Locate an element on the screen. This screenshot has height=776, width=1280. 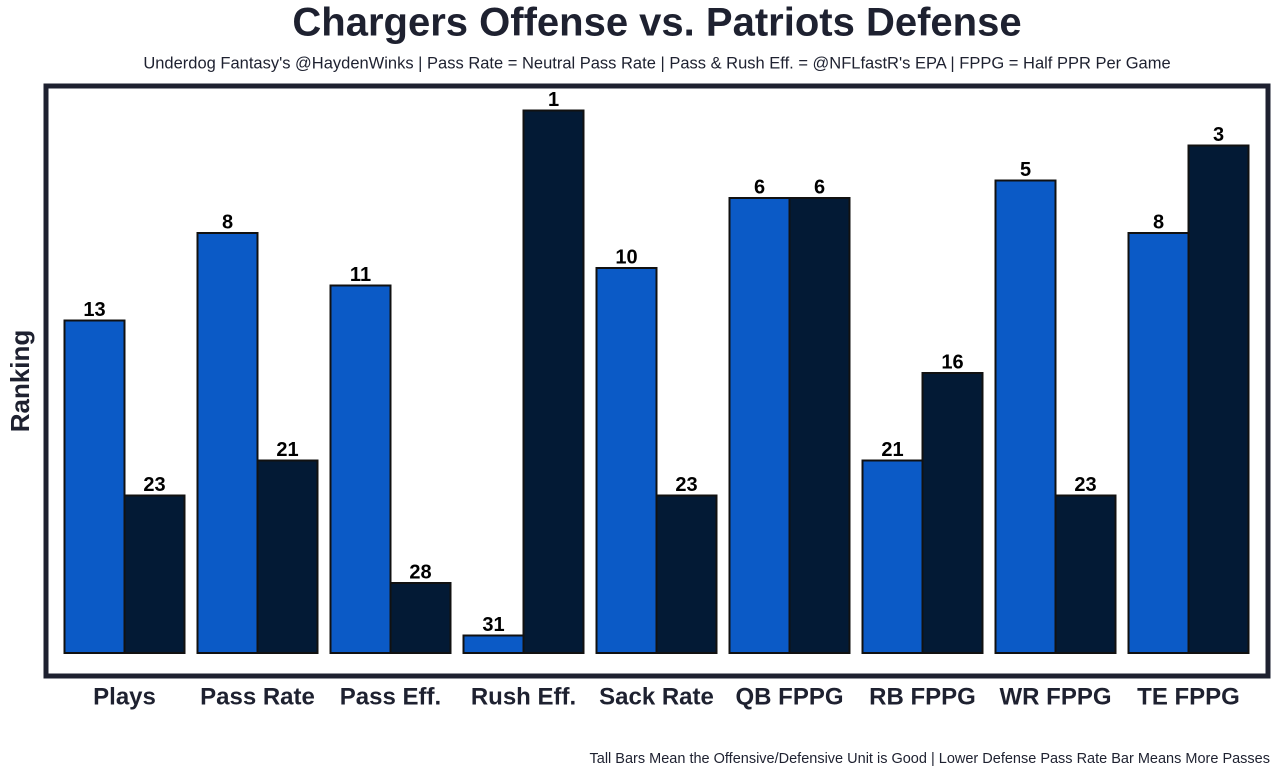
value-label: 11 is located at coordinates (360, 275).